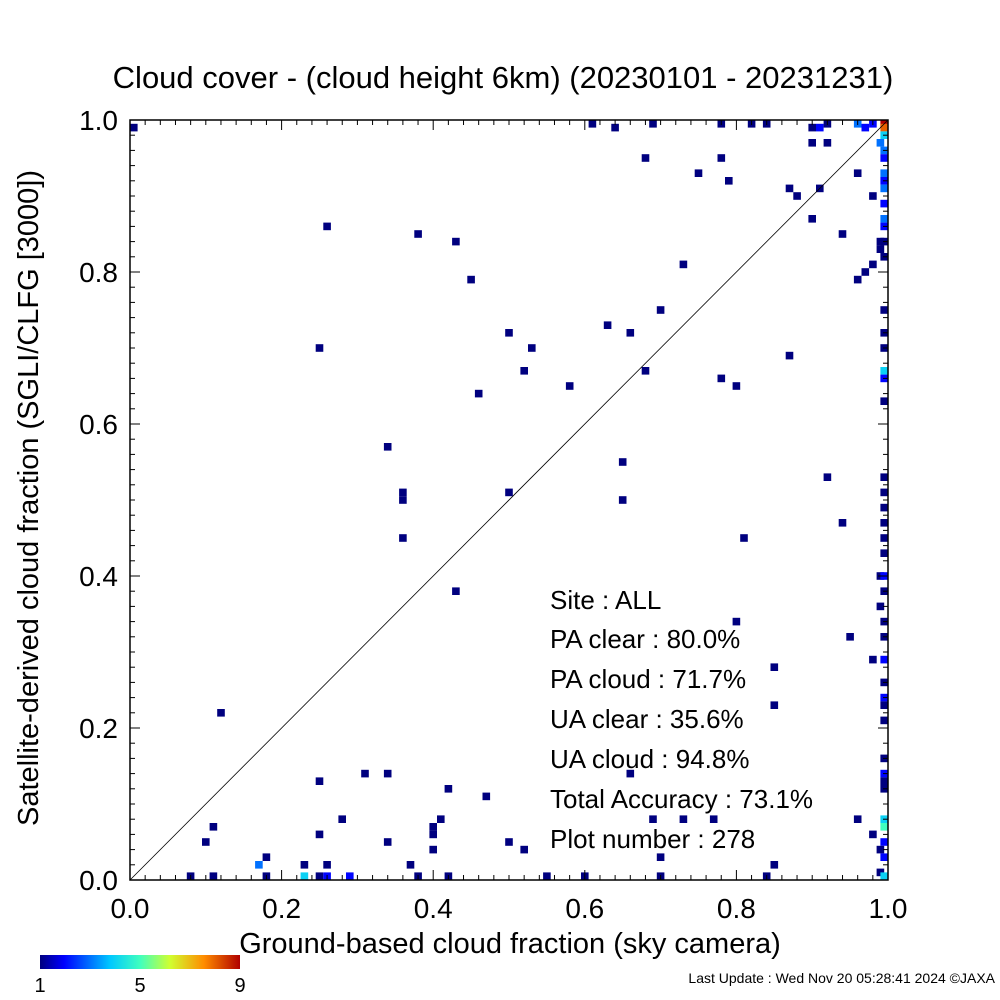 This screenshot has width=1000, height=1000. I want to click on y-tick-label: 0.0, so click(98, 880).